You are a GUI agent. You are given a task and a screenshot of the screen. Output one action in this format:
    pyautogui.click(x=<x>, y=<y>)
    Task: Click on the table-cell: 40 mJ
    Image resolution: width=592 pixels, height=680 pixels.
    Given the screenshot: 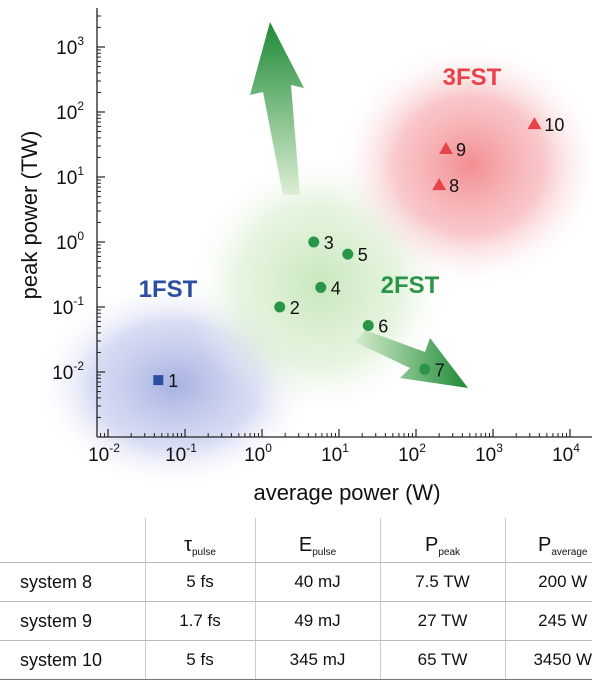 What is the action you would take?
    pyautogui.click(x=317, y=582)
    